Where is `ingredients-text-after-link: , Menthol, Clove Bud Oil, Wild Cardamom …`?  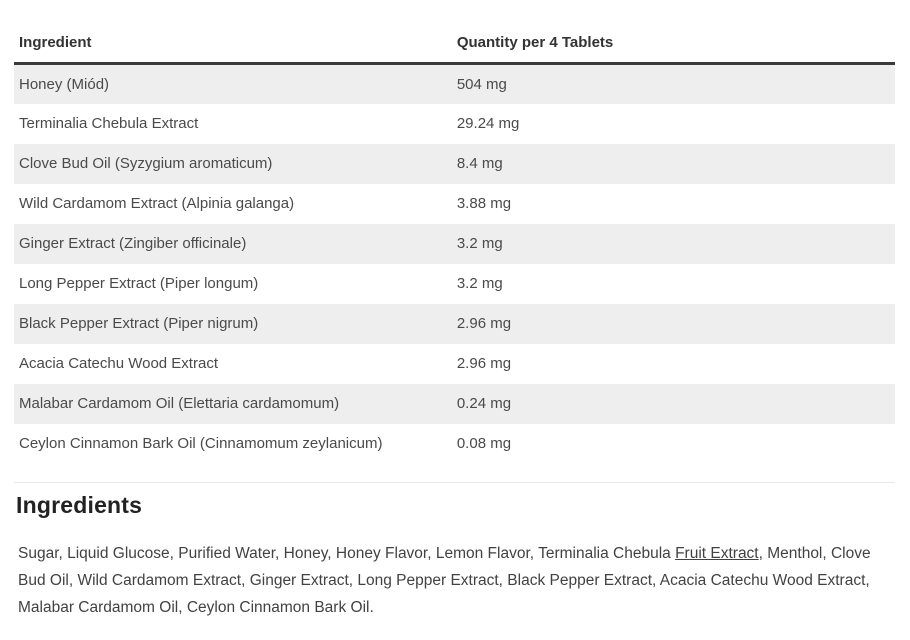 ingredients-text-after-link: , Menthol, Clove Bud Oil, Wild Cardamom … is located at coordinates (444, 580).